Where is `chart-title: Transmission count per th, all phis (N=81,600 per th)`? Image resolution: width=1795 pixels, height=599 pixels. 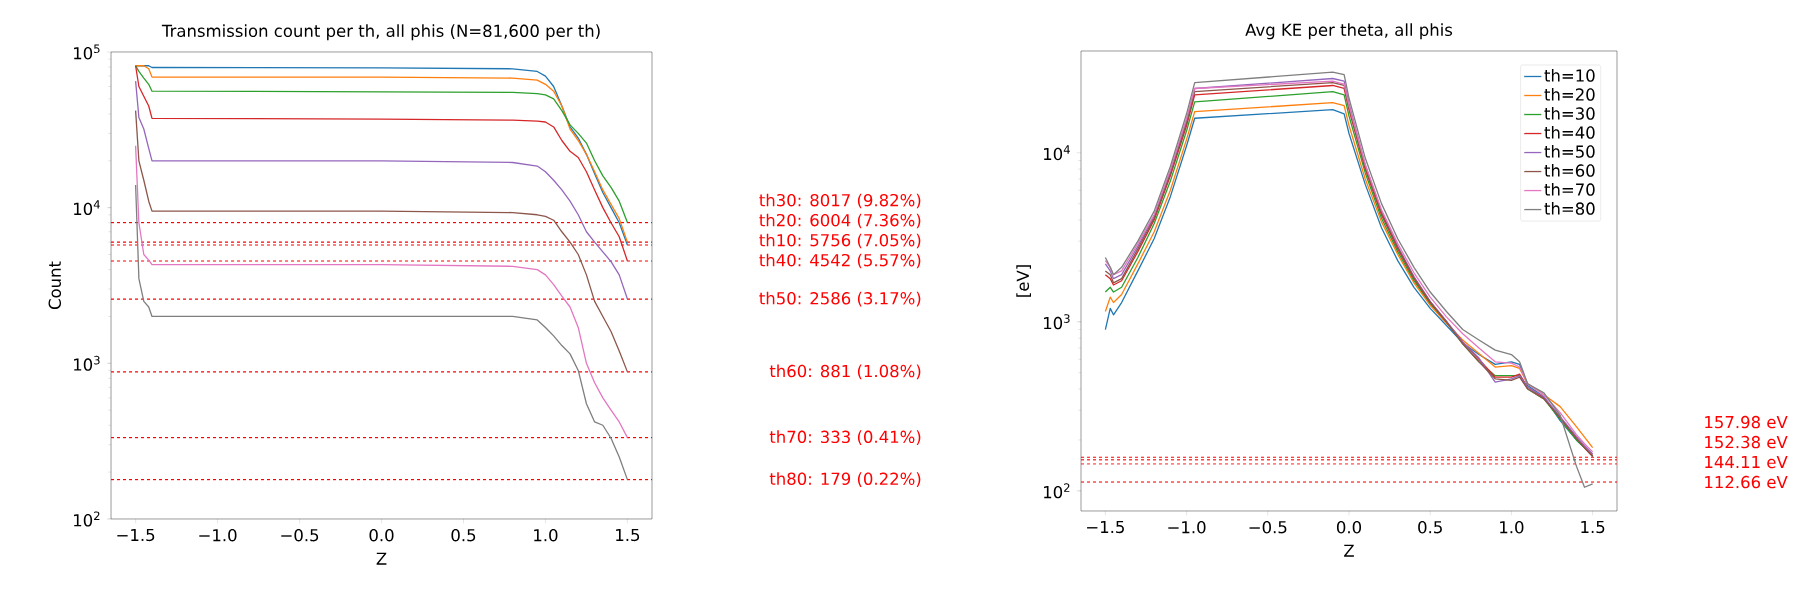 chart-title: Transmission count per th, all phis (N=81,600 per th) is located at coordinates (380, 32).